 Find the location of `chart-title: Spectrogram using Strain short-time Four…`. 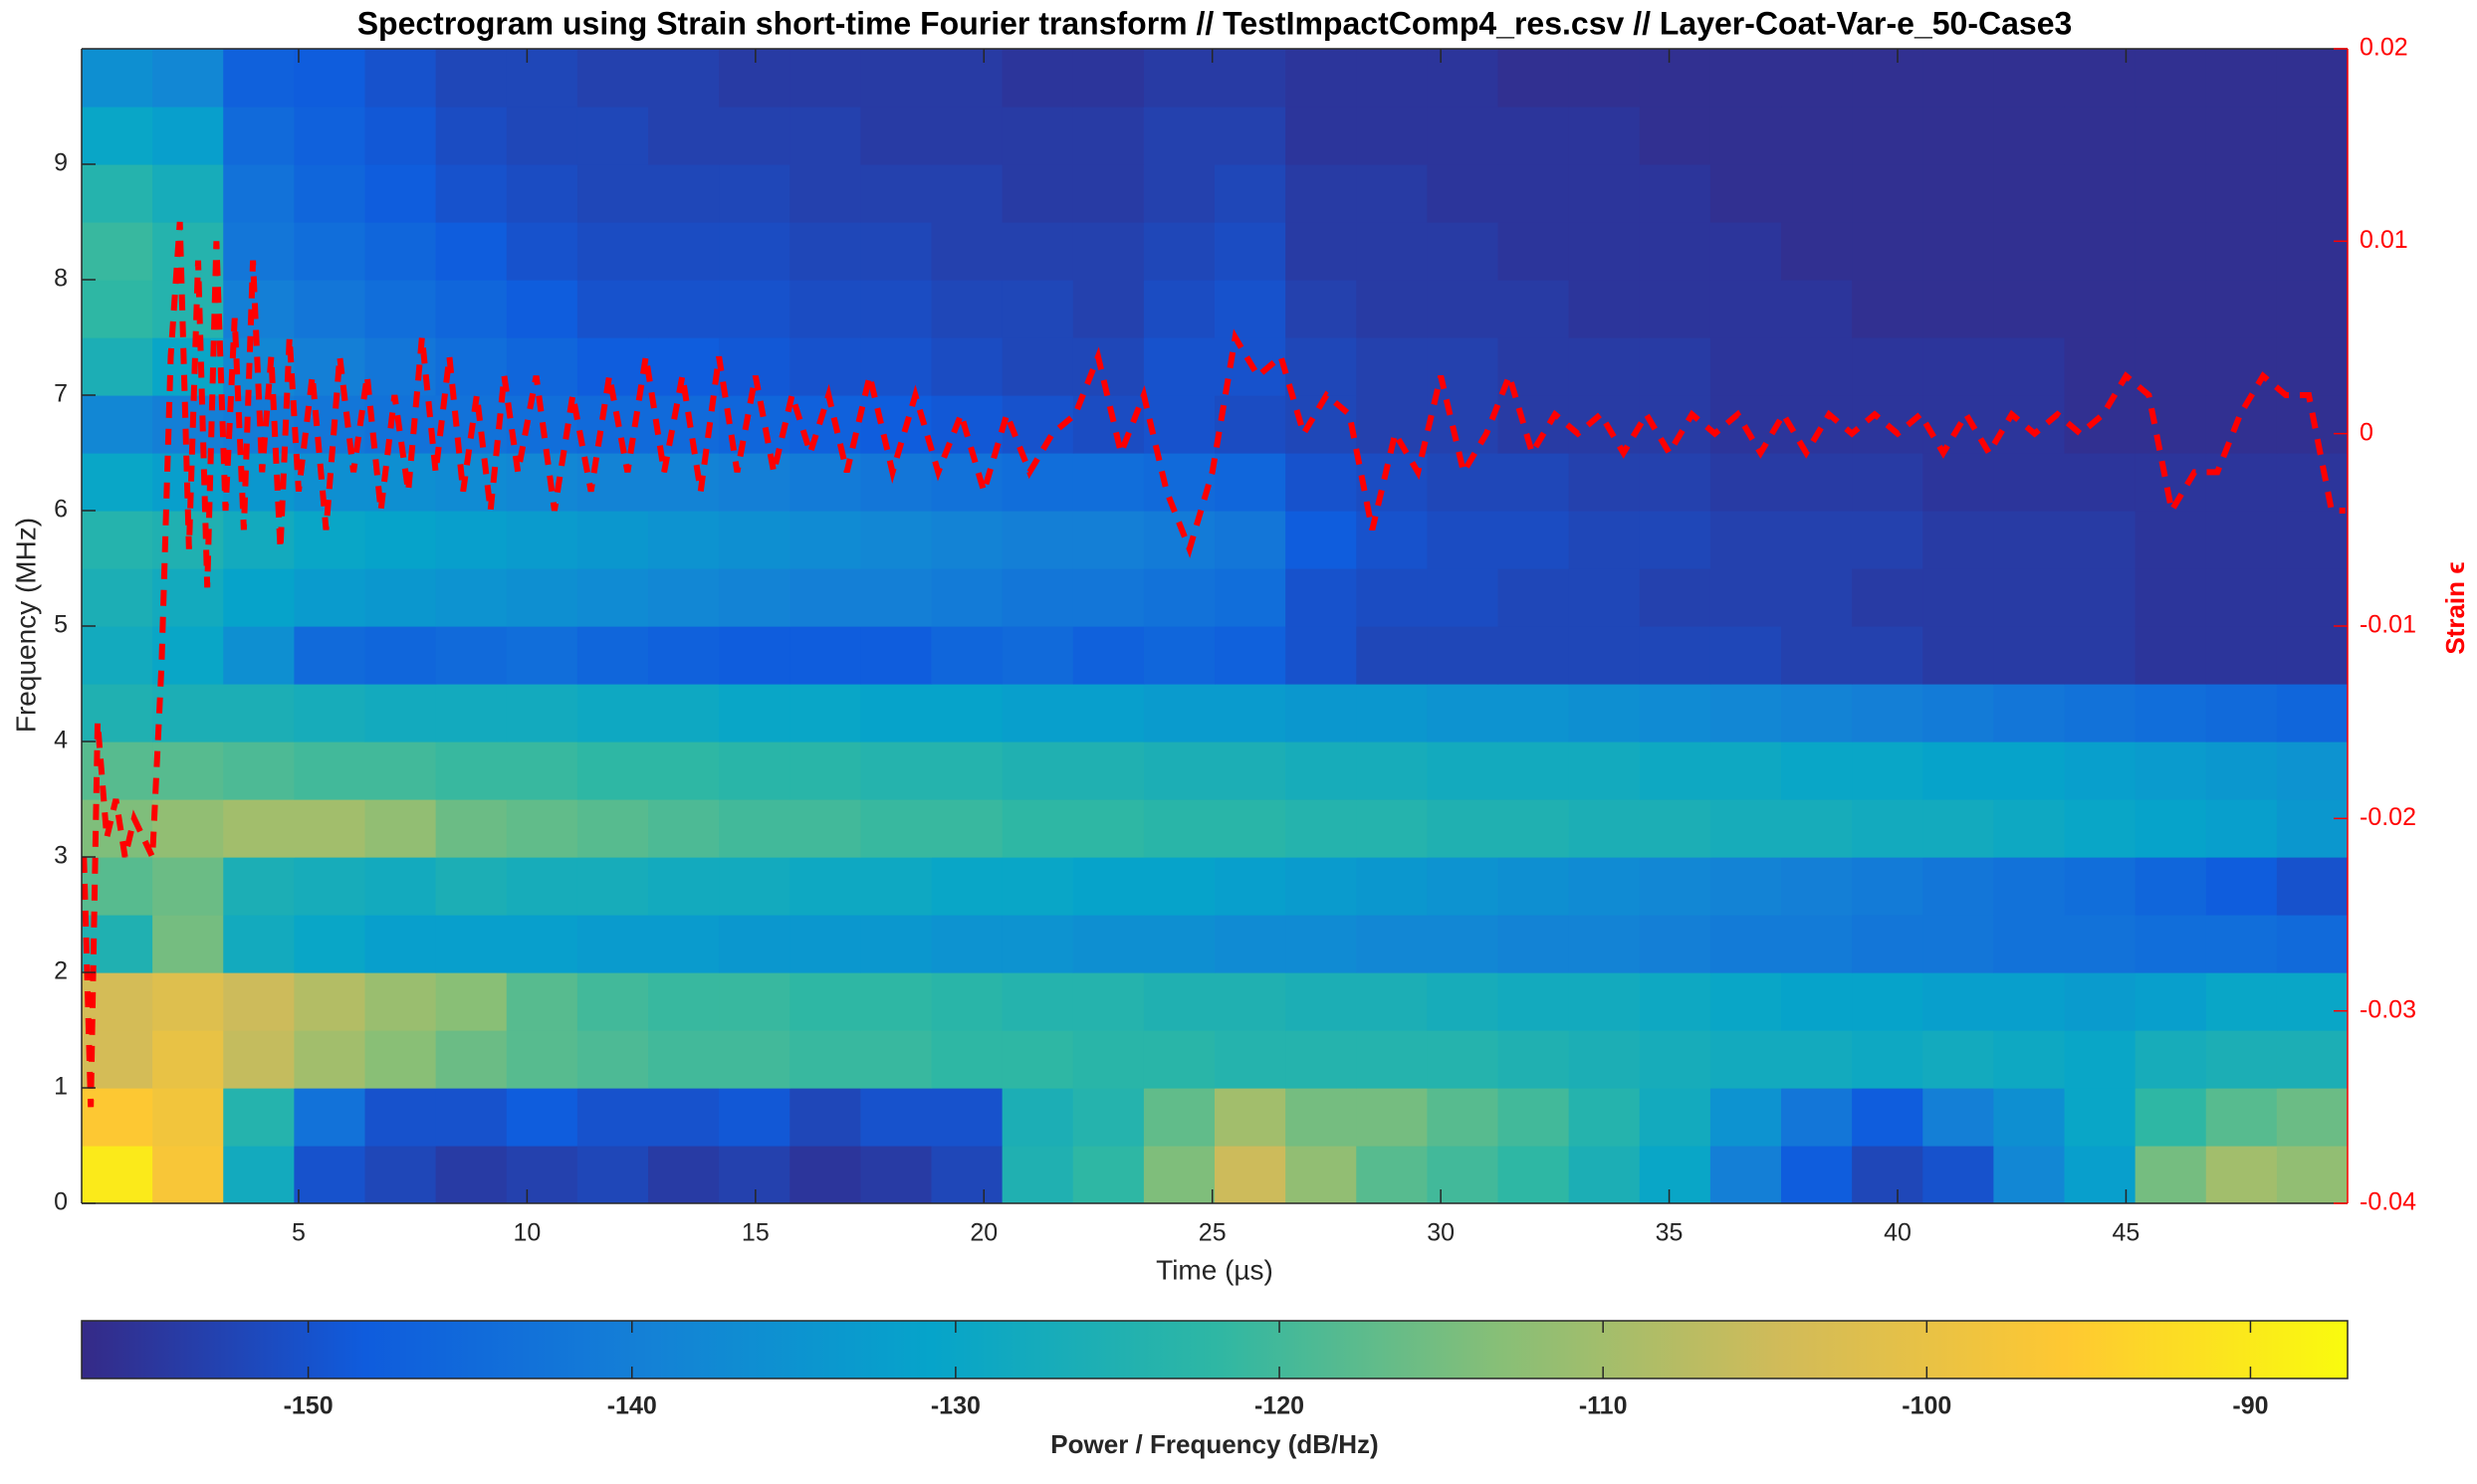

chart-title: Spectrogram using Strain short-time Four… is located at coordinates (1215, 23).